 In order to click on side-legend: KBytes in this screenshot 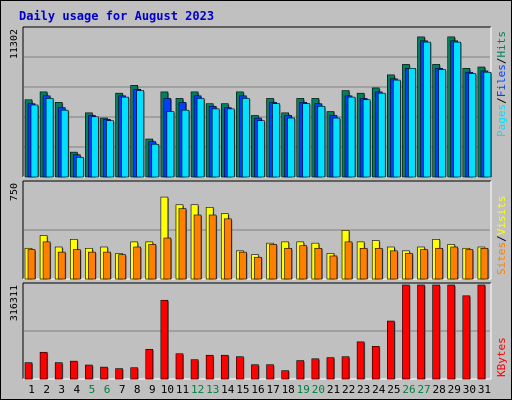, I will do `click(501, 357)`.